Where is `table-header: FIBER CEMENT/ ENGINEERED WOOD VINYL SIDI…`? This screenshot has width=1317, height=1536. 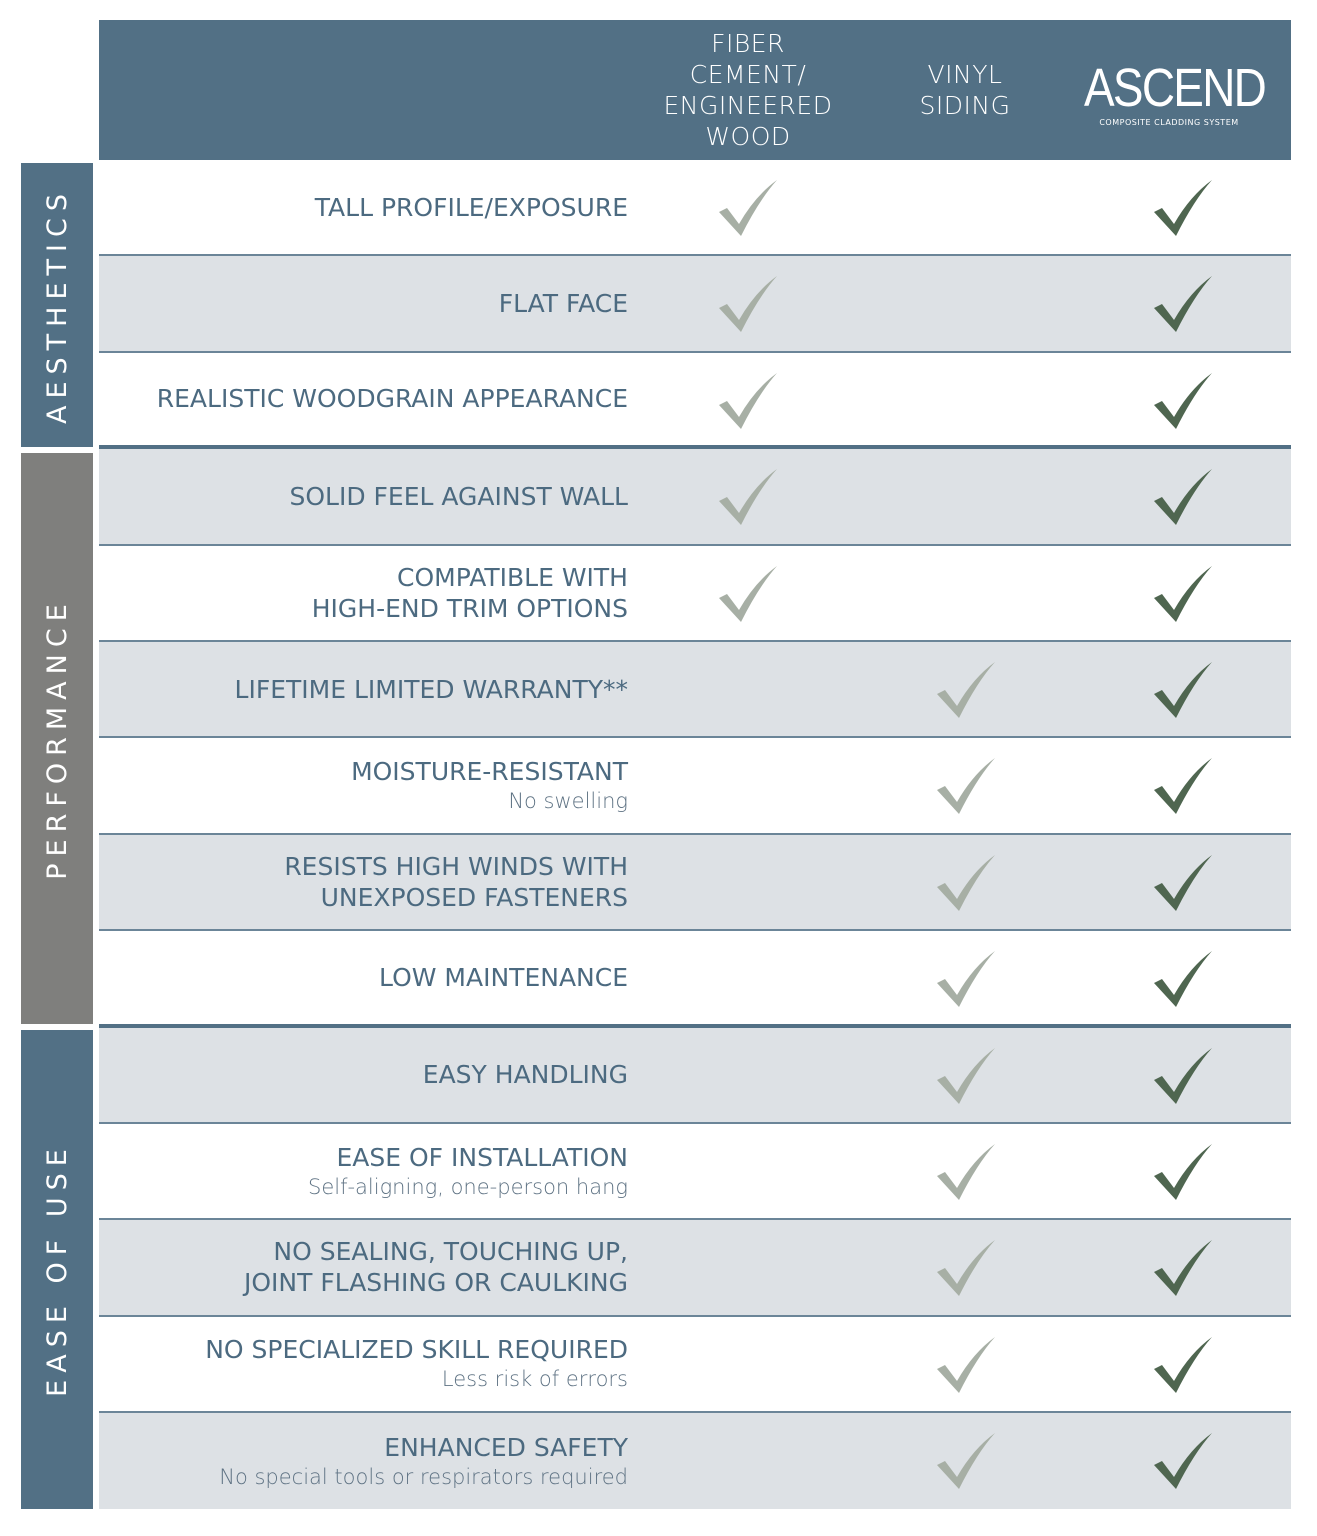 table-header: FIBER CEMENT/ ENGINEERED WOOD VINYL SIDI… is located at coordinates (695, 90).